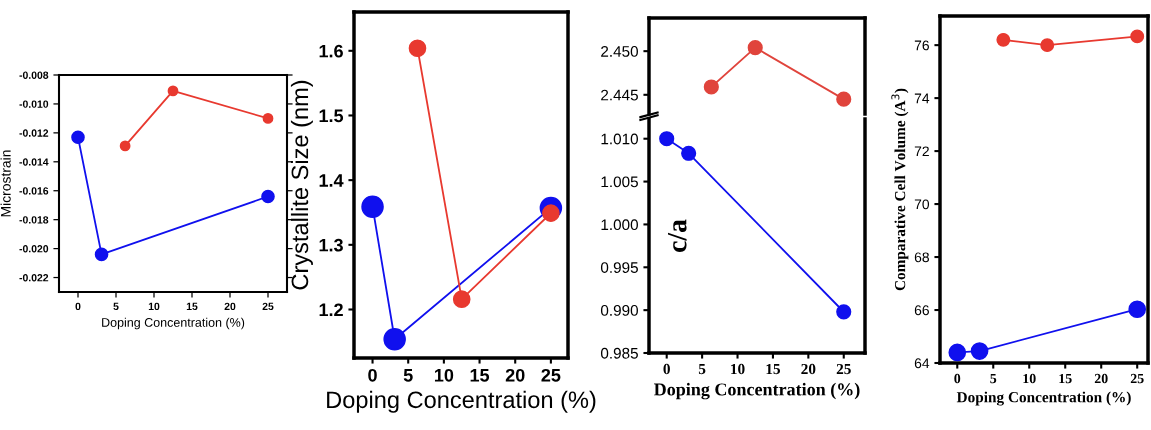 This screenshot has width=1151, height=430. Describe the element at coordinates (34, 104) in the screenshot. I see `y-tick-label: -0.010` at that location.